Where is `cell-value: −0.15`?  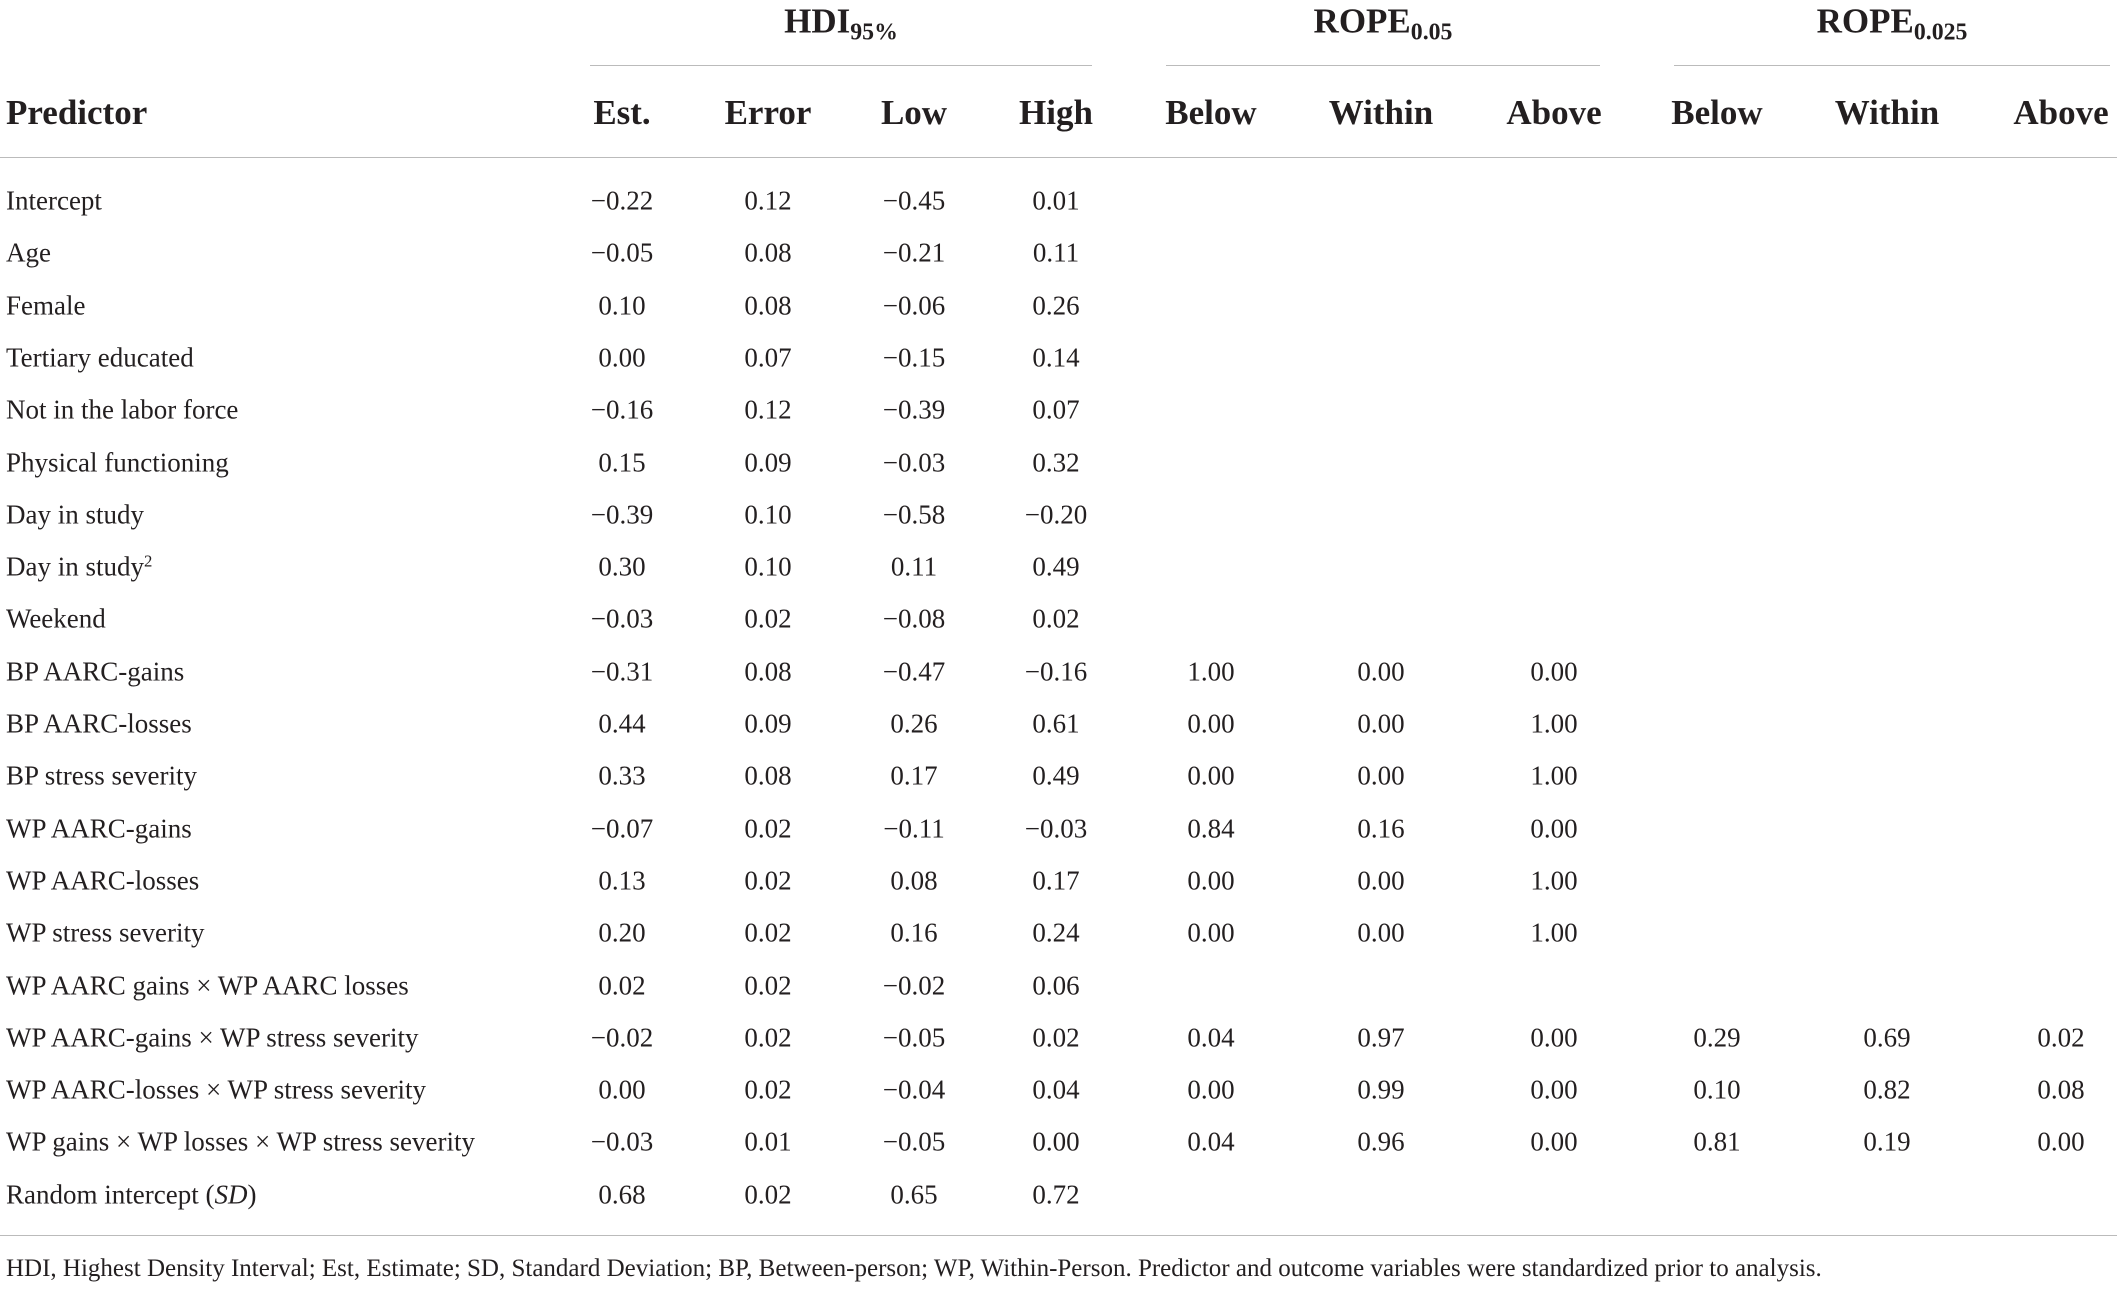
cell-value: −0.15 is located at coordinates (914, 357).